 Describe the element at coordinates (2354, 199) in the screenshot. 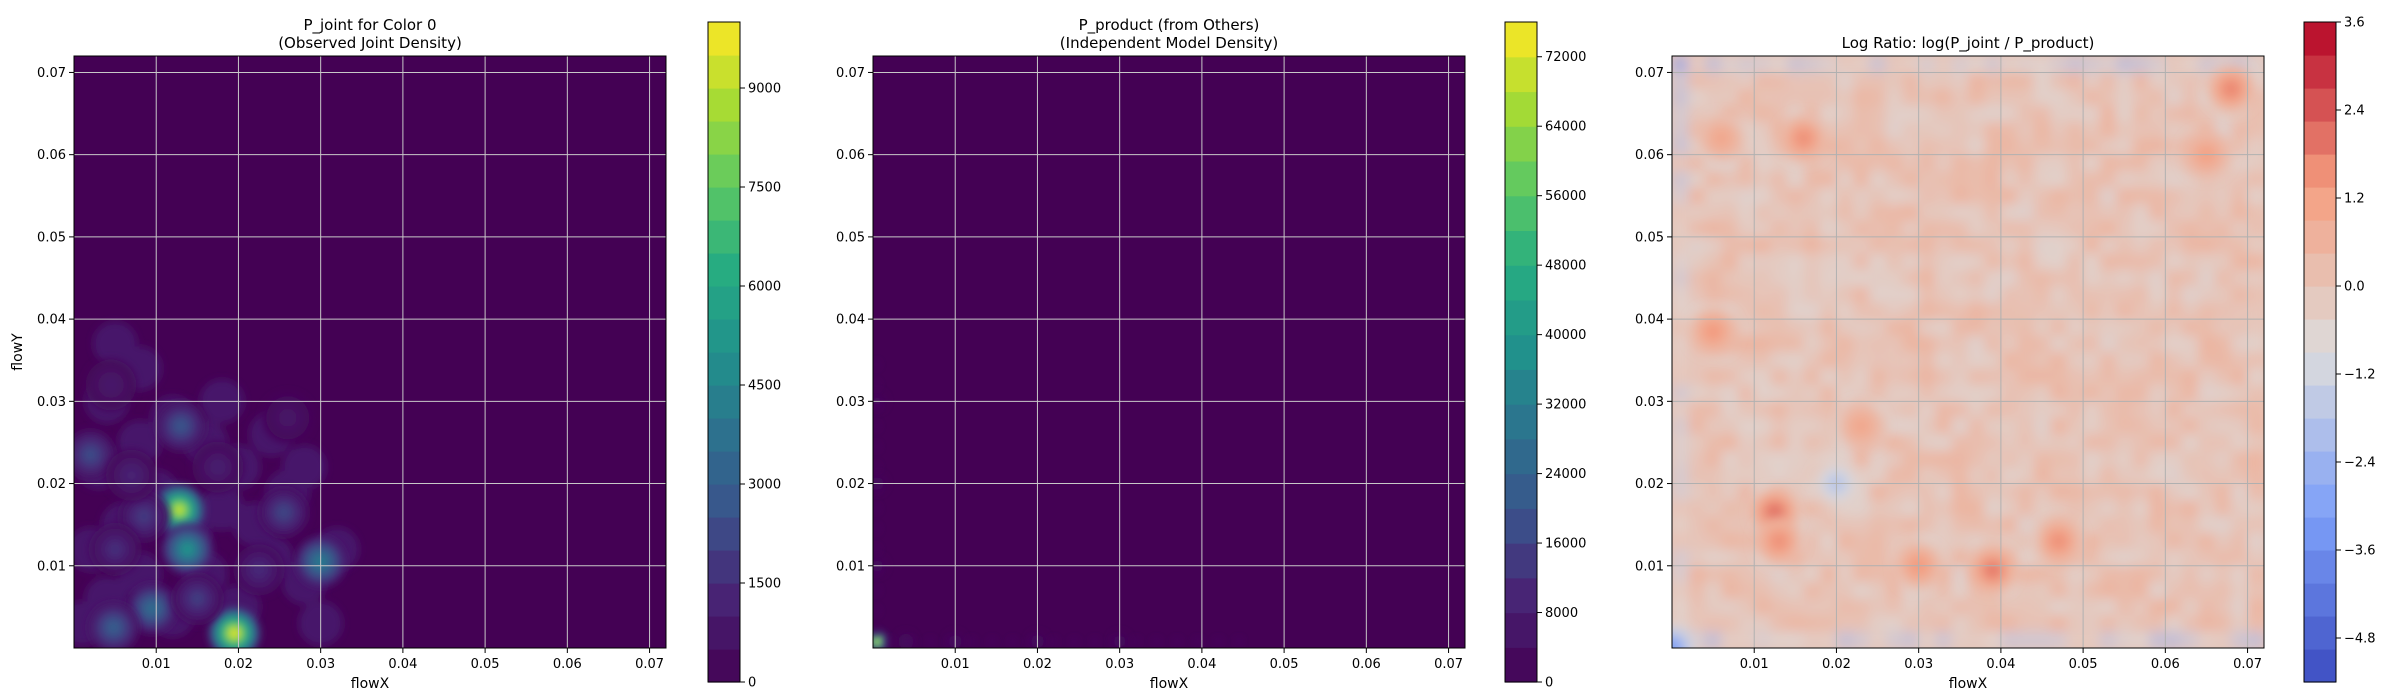

I see `colorbar-tick-label: 1.2` at that location.